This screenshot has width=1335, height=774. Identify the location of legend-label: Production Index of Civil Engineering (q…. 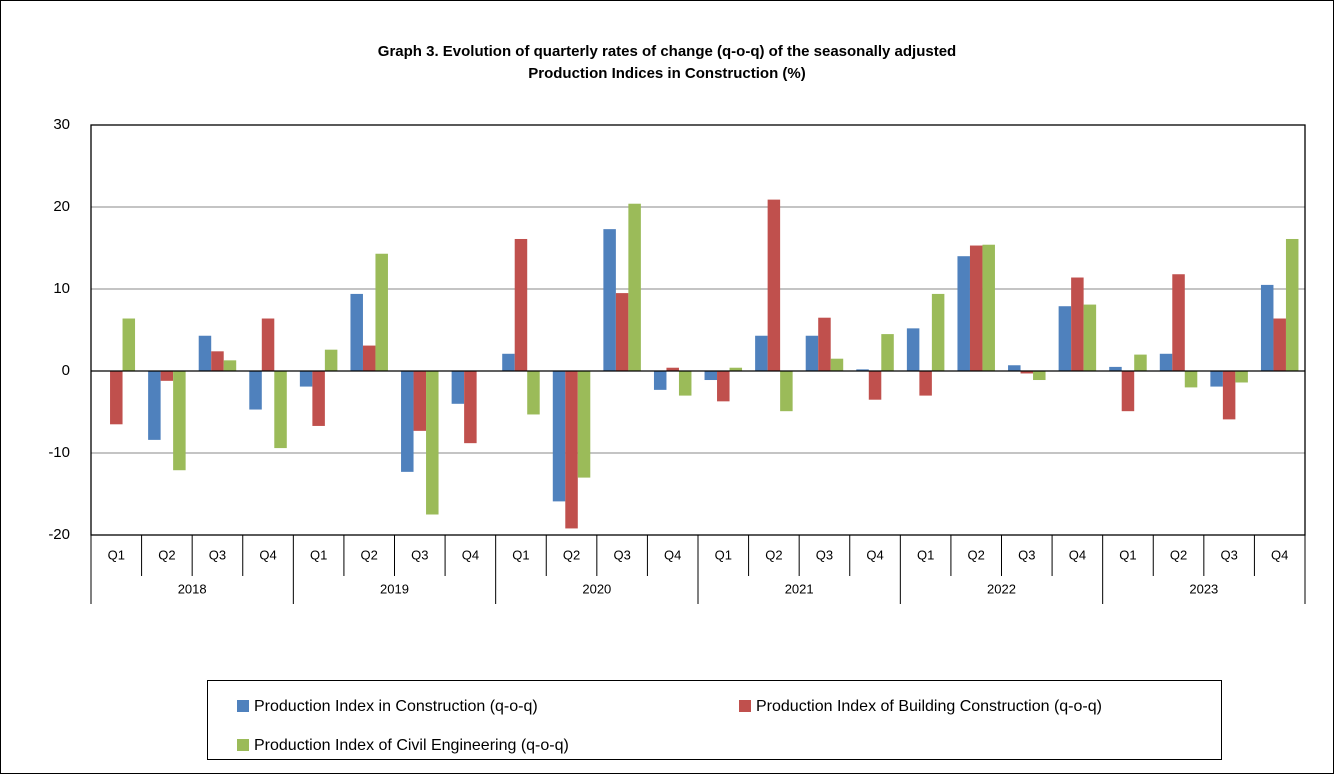
(411, 745).